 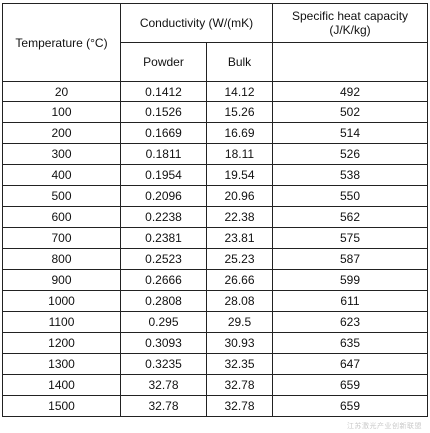 I want to click on table-row: 100 0.1526 15.26 502, so click(x=215, y=112).